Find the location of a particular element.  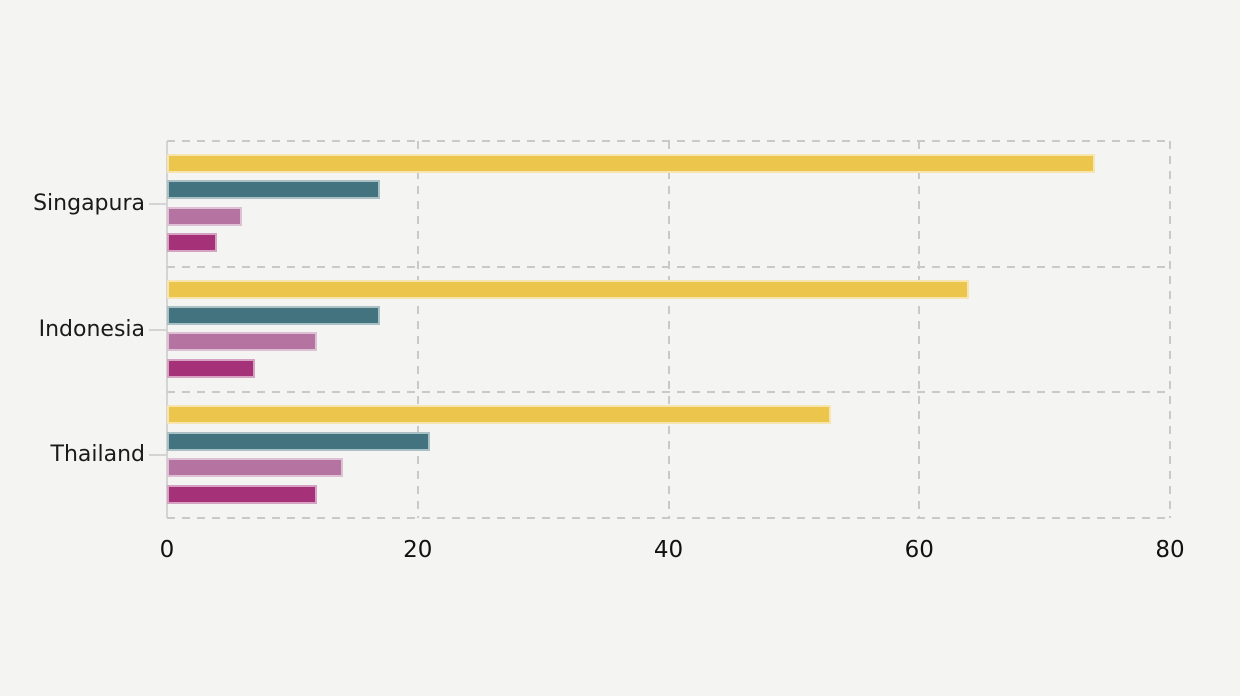

bar-indonesia-teal is located at coordinates (274, 316).